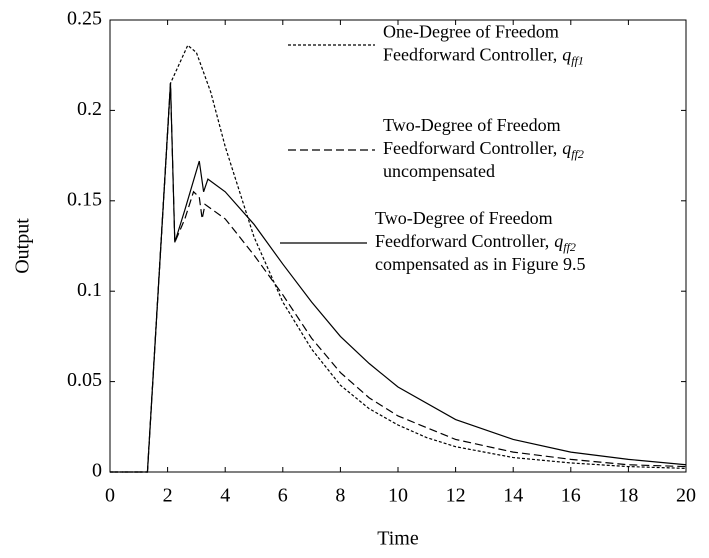 Image resolution: width=709 pixels, height=558 pixels. I want to click on x-tick-label: 8, so click(340, 496).